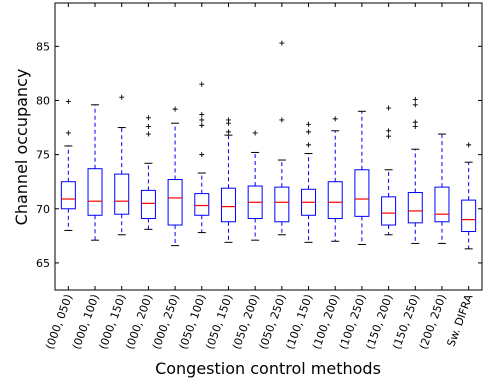 This screenshot has width=486, height=383. I want to click on y-tick-label: 65, so click(43, 263).